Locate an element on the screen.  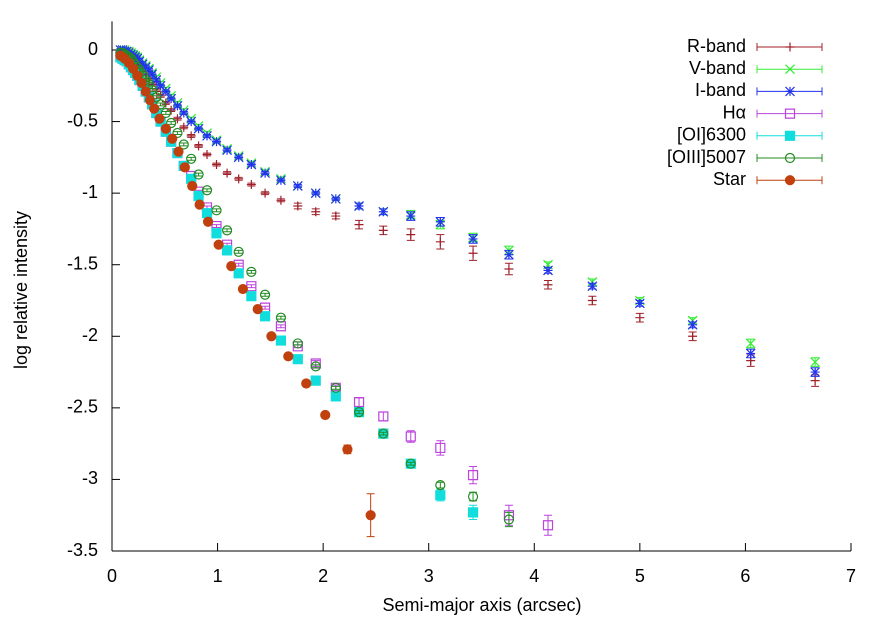
legend-label: [OIII]5007 is located at coordinates (706, 157).